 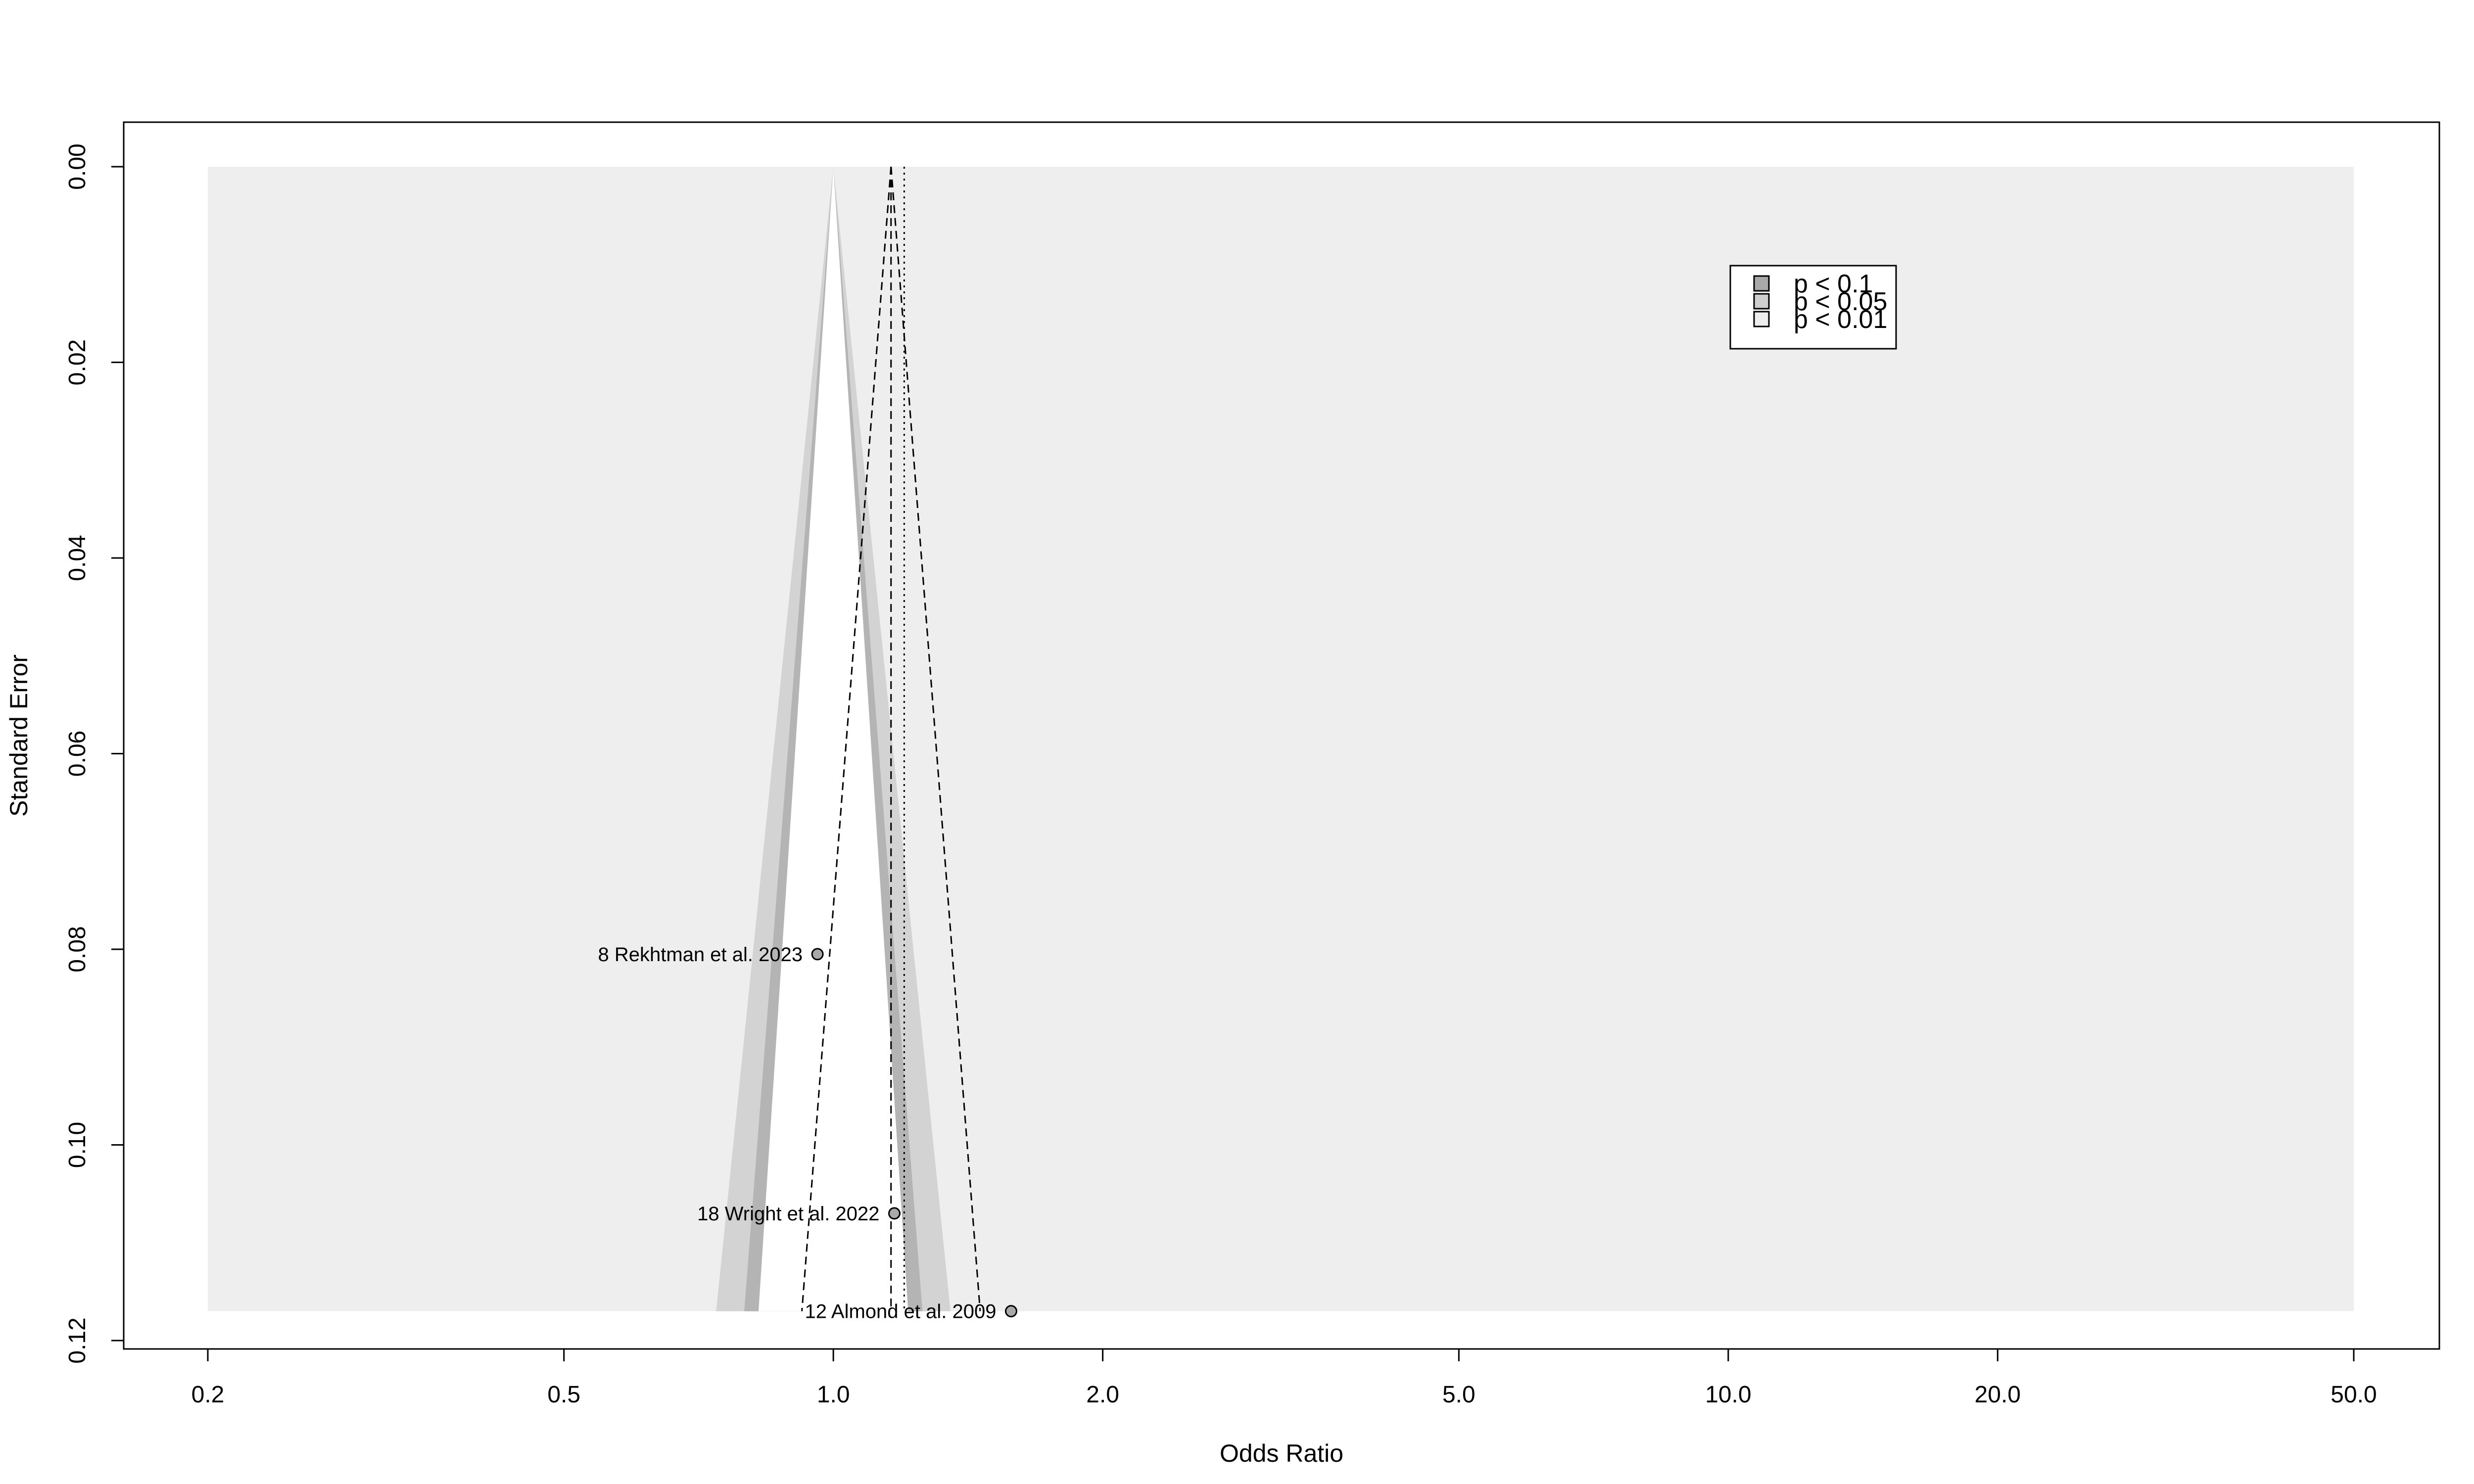 I want to click on study-label: 8 Rekhtman et al. 2023, so click(x=700, y=955).